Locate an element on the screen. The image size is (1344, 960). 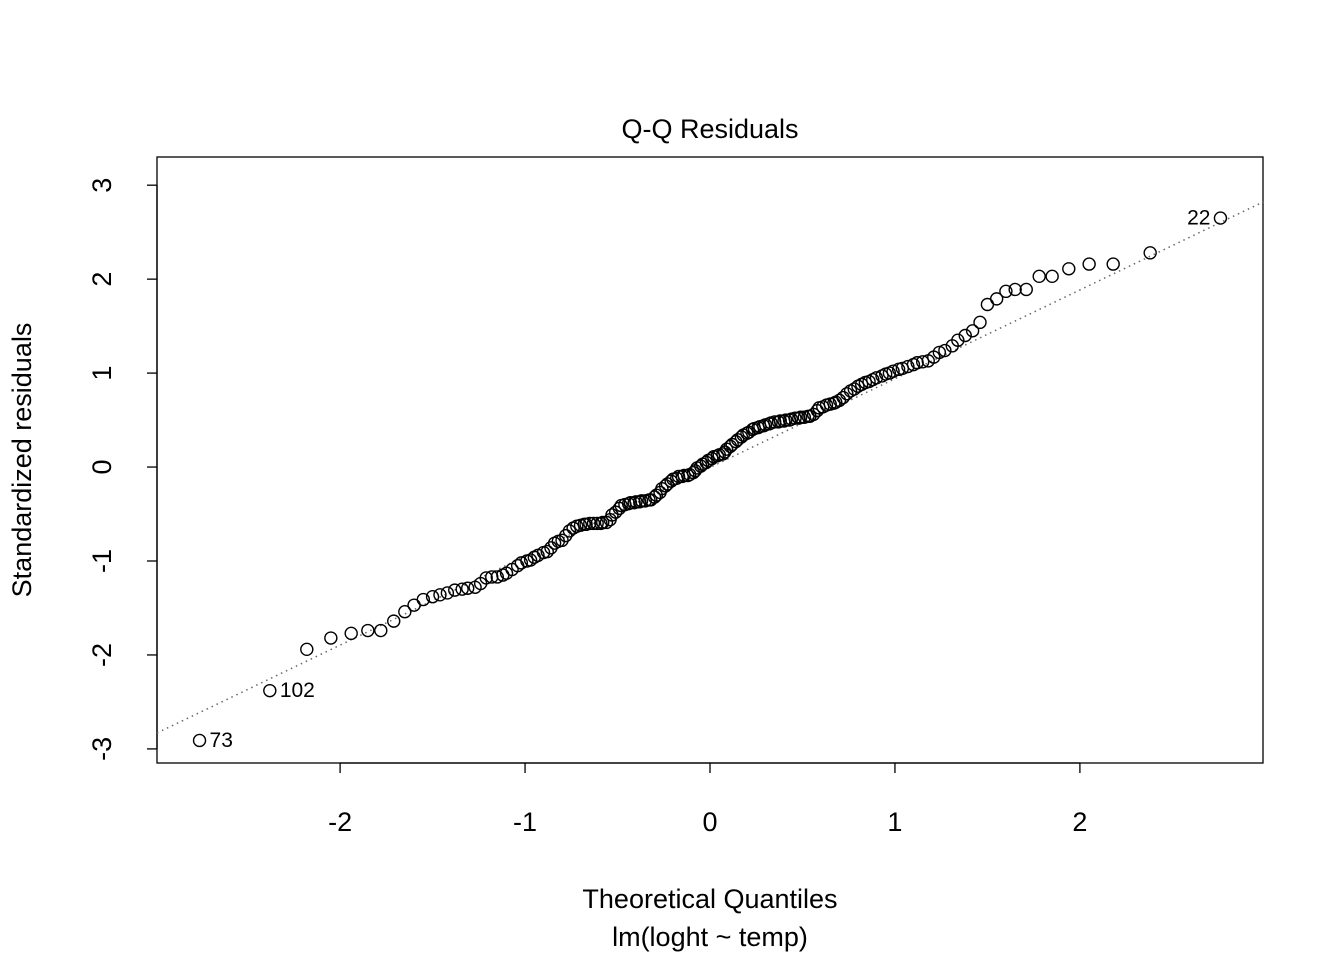
x-tick-label: -2 is located at coordinates (340, 822).